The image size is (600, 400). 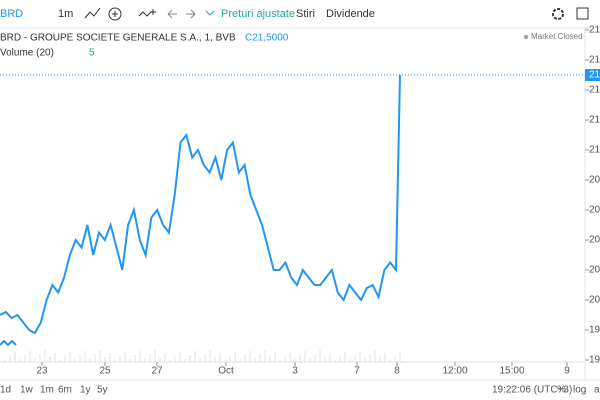 I want to click on x-tick-label: 9, so click(x=567, y=371).